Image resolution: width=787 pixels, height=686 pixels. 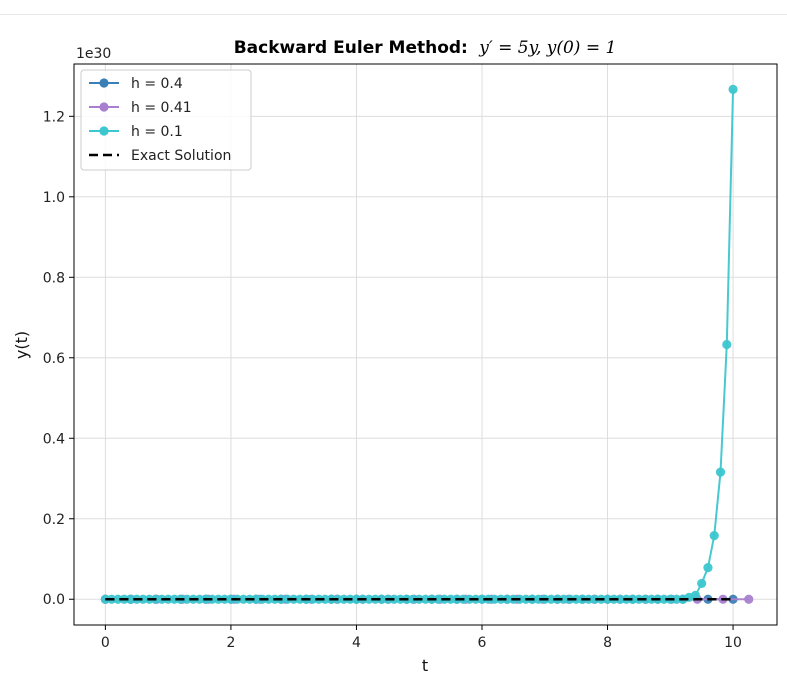 What do you see at coordinates (54, 198) in the screenshot?
I see `y-tick-label: 1.0` at bounding box center [54, 198].